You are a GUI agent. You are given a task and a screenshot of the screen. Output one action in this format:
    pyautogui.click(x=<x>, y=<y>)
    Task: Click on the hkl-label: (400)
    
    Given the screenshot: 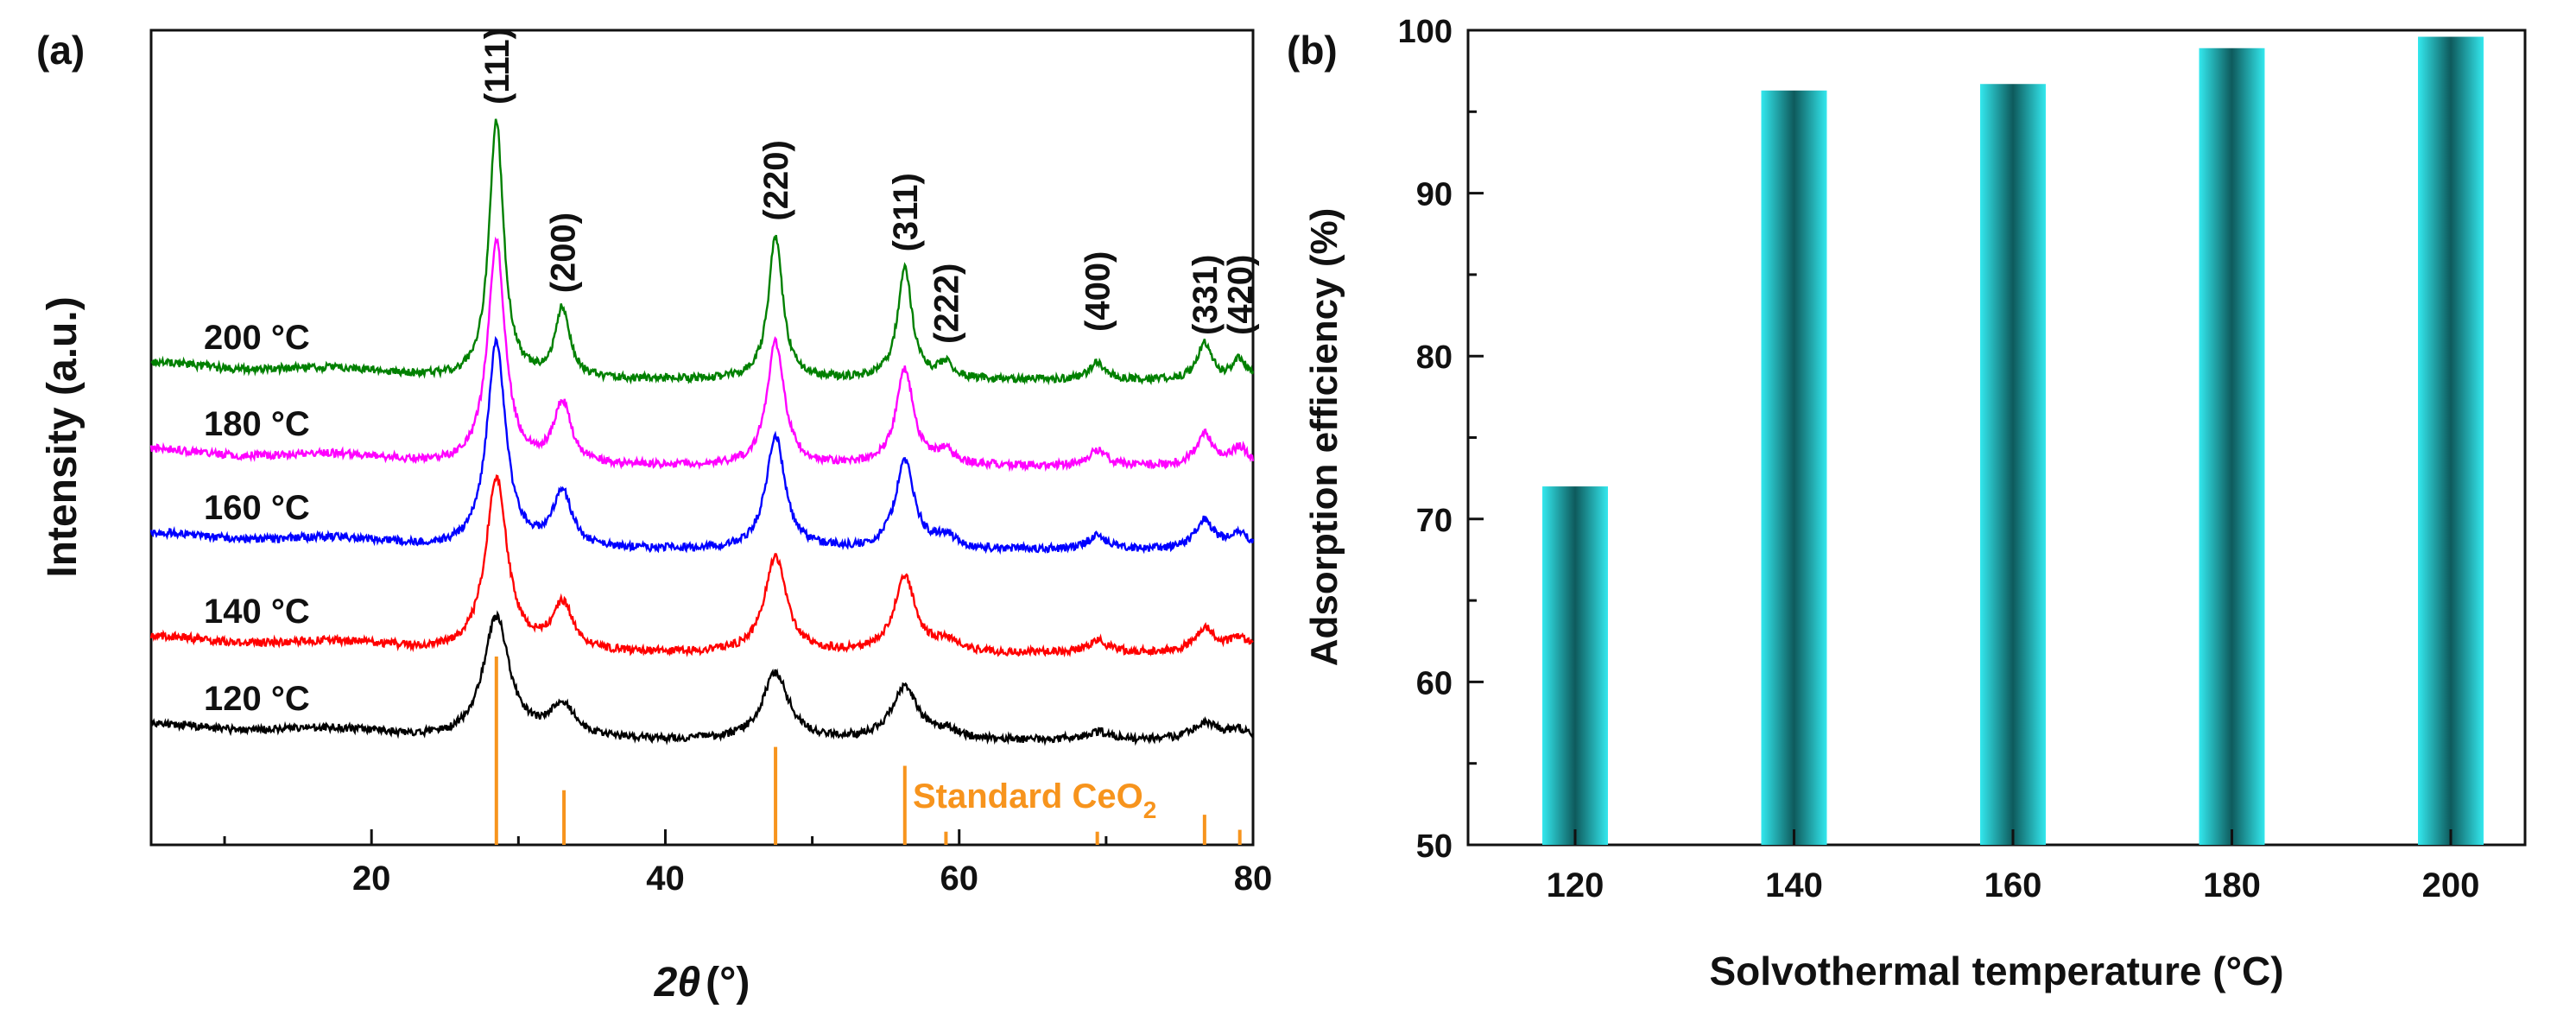 What is the action you would take?
    pyautogui.click(x=1098, y=292)
    